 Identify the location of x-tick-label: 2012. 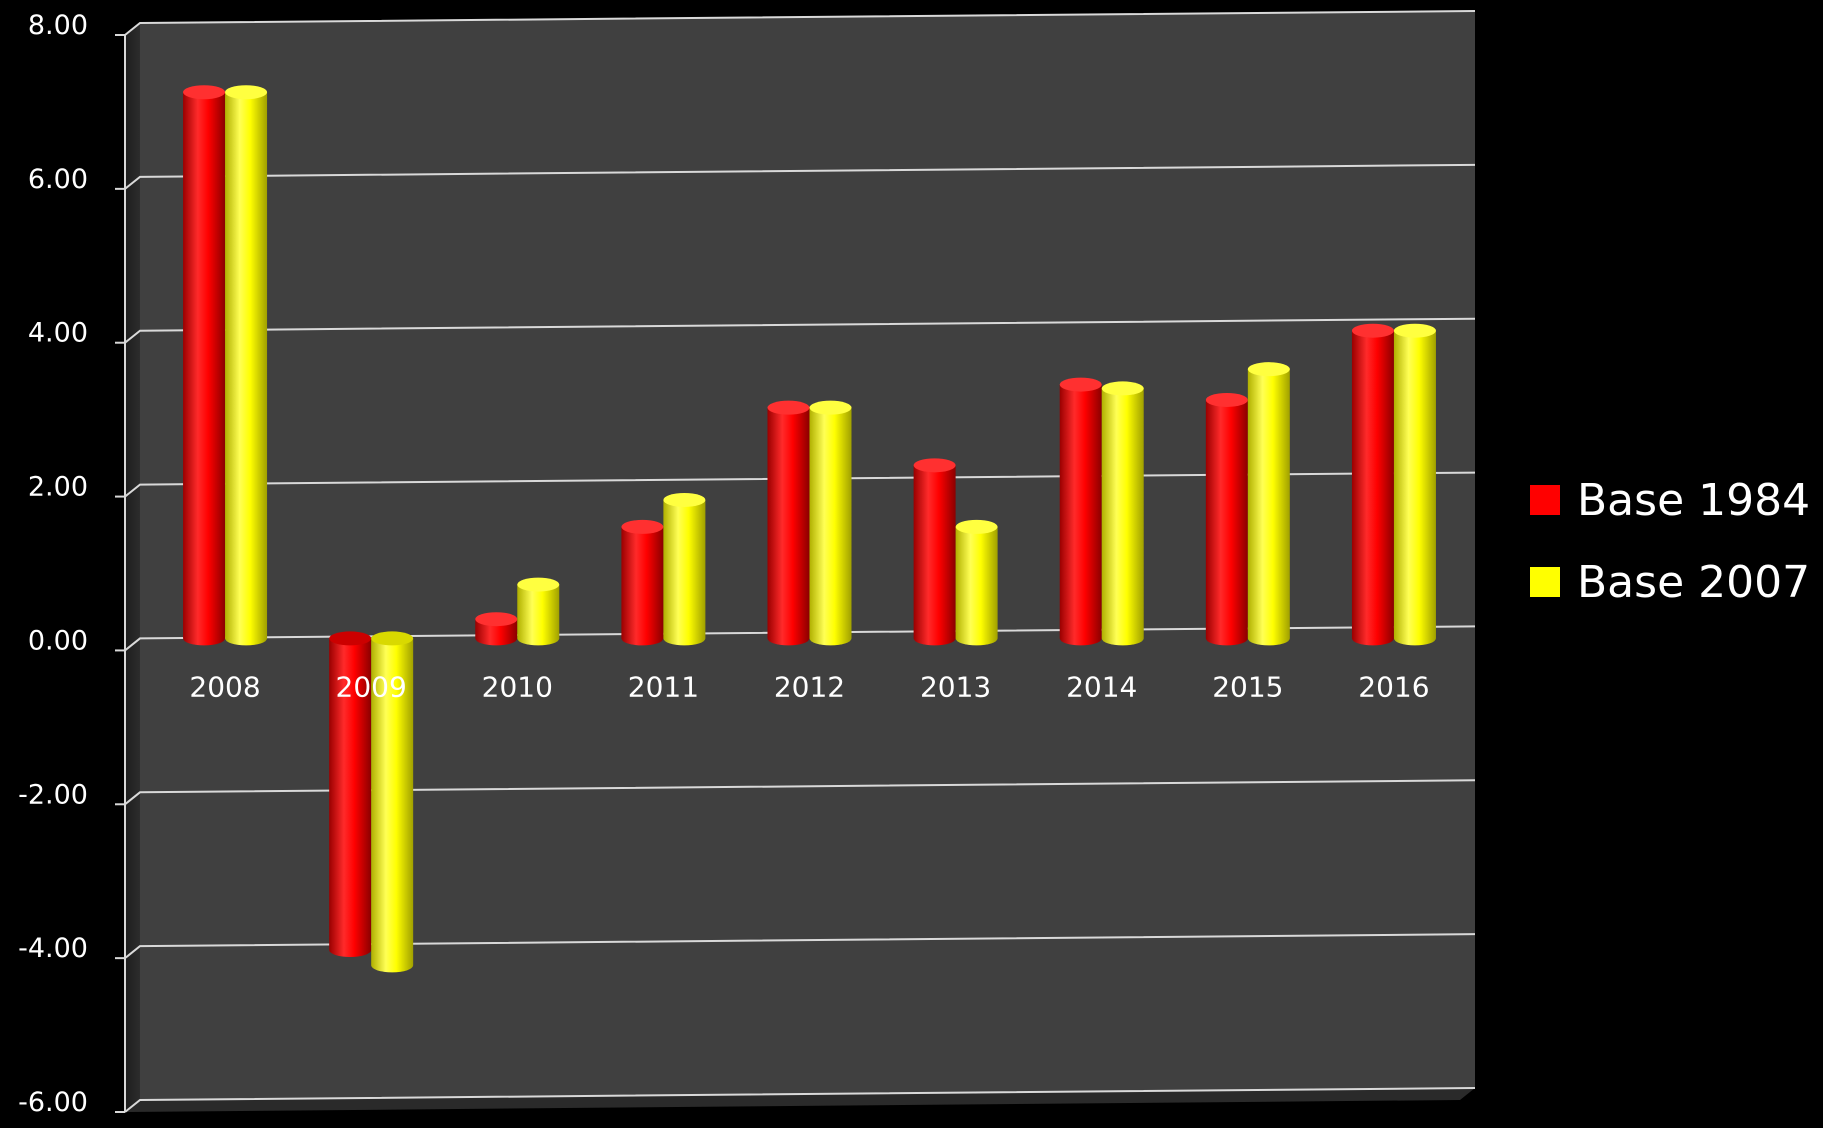
(809, 686).